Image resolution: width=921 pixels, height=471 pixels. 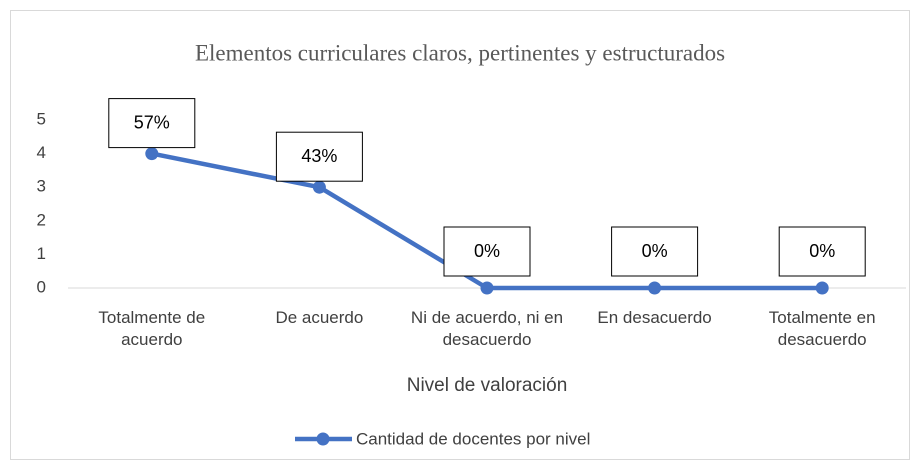 I want to click on x-tick-label: Totalmente en desacuerdo, so click(x=822, y=328).